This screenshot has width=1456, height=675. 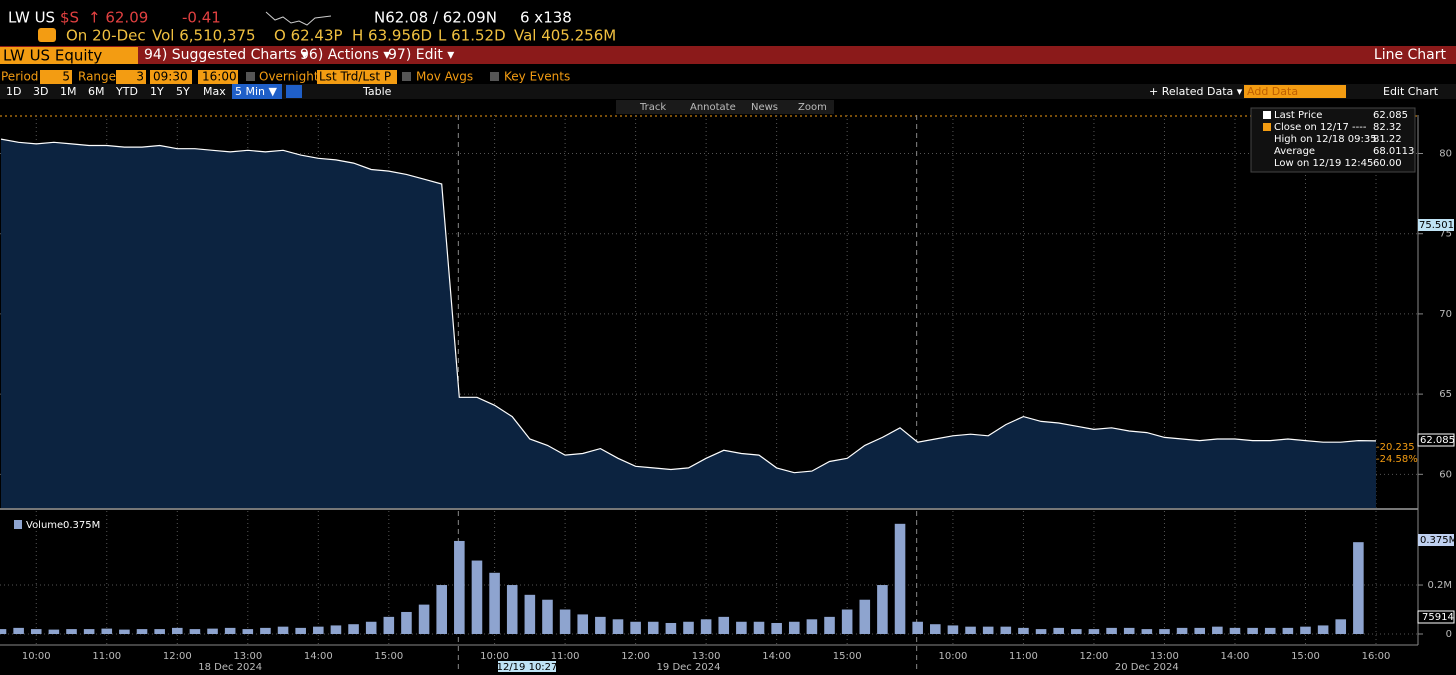 What do you see at coordinates (1387, 163) in the screenshot?
I see `legend-value: 60.00` at bounding box center [1387, 163].